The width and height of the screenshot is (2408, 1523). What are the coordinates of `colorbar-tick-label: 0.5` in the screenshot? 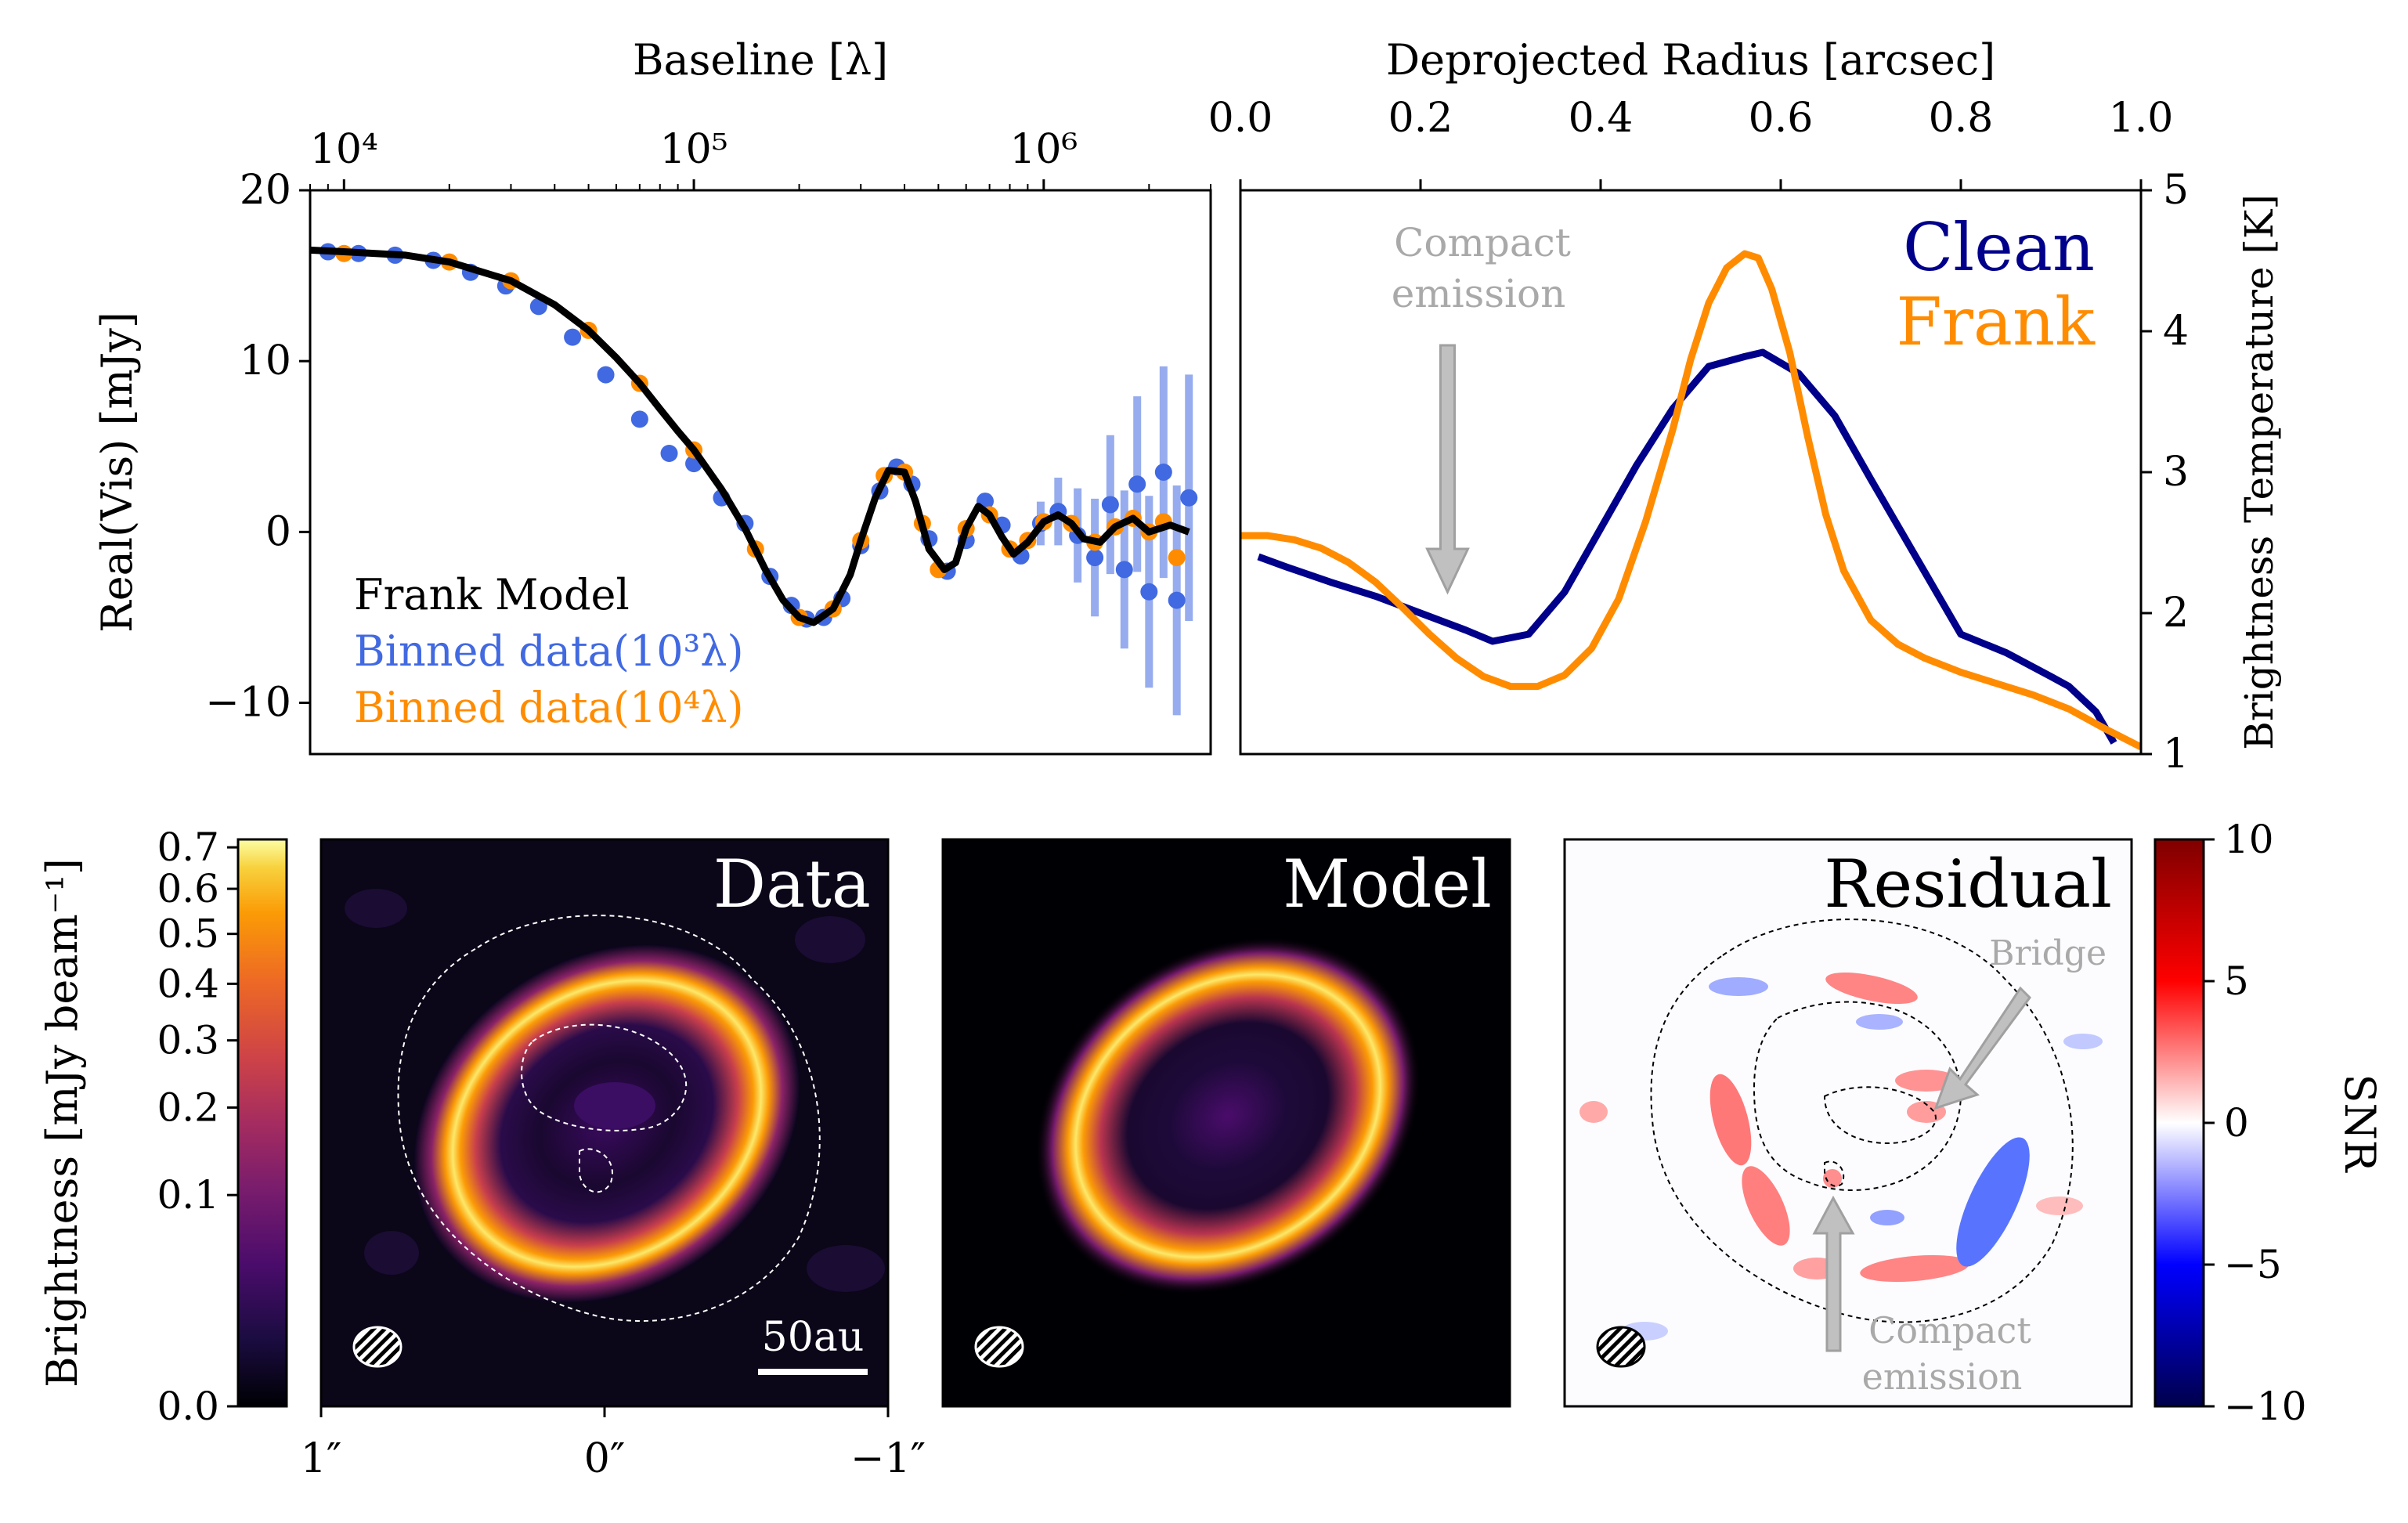 It's located at (188, 934).